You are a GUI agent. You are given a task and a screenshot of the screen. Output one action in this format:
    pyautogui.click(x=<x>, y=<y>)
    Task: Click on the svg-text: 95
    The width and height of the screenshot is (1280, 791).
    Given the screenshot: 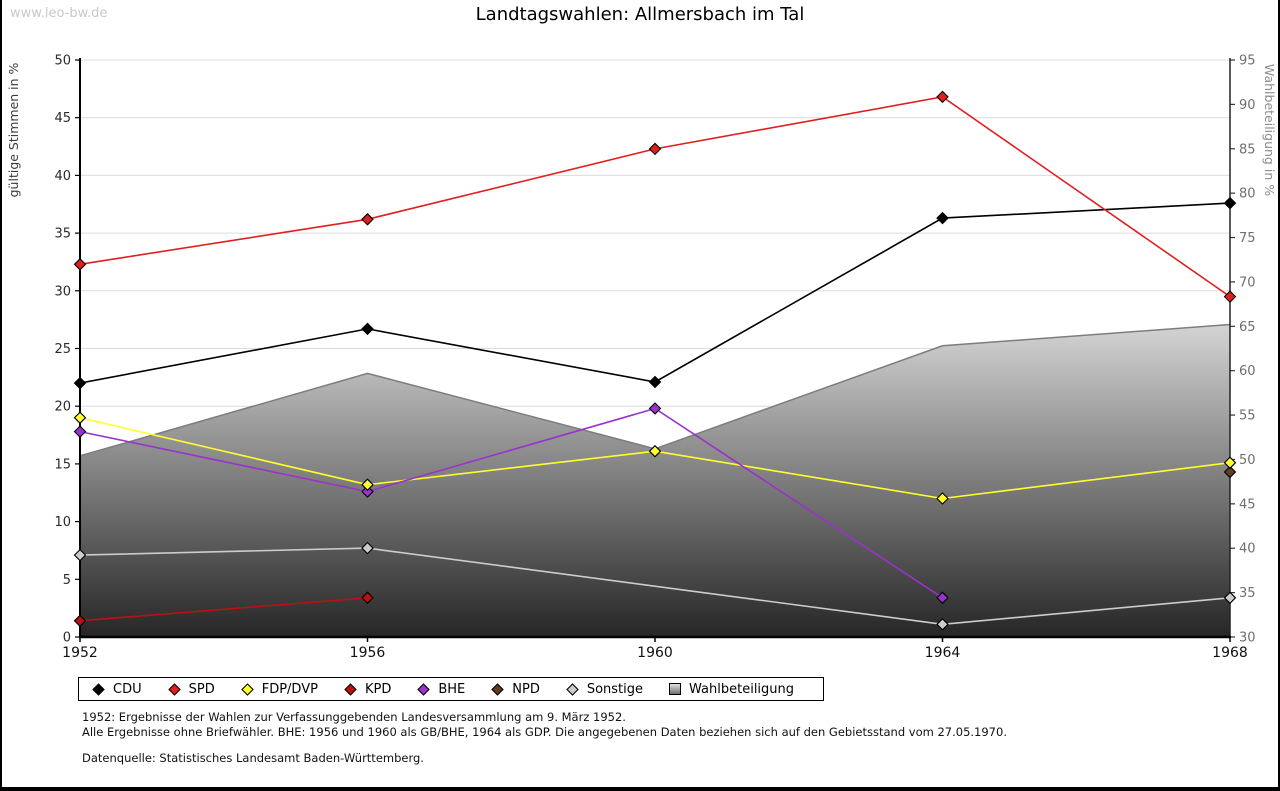 What is the action you would take?
    pyautogui.click(x=1247, y=61)
    